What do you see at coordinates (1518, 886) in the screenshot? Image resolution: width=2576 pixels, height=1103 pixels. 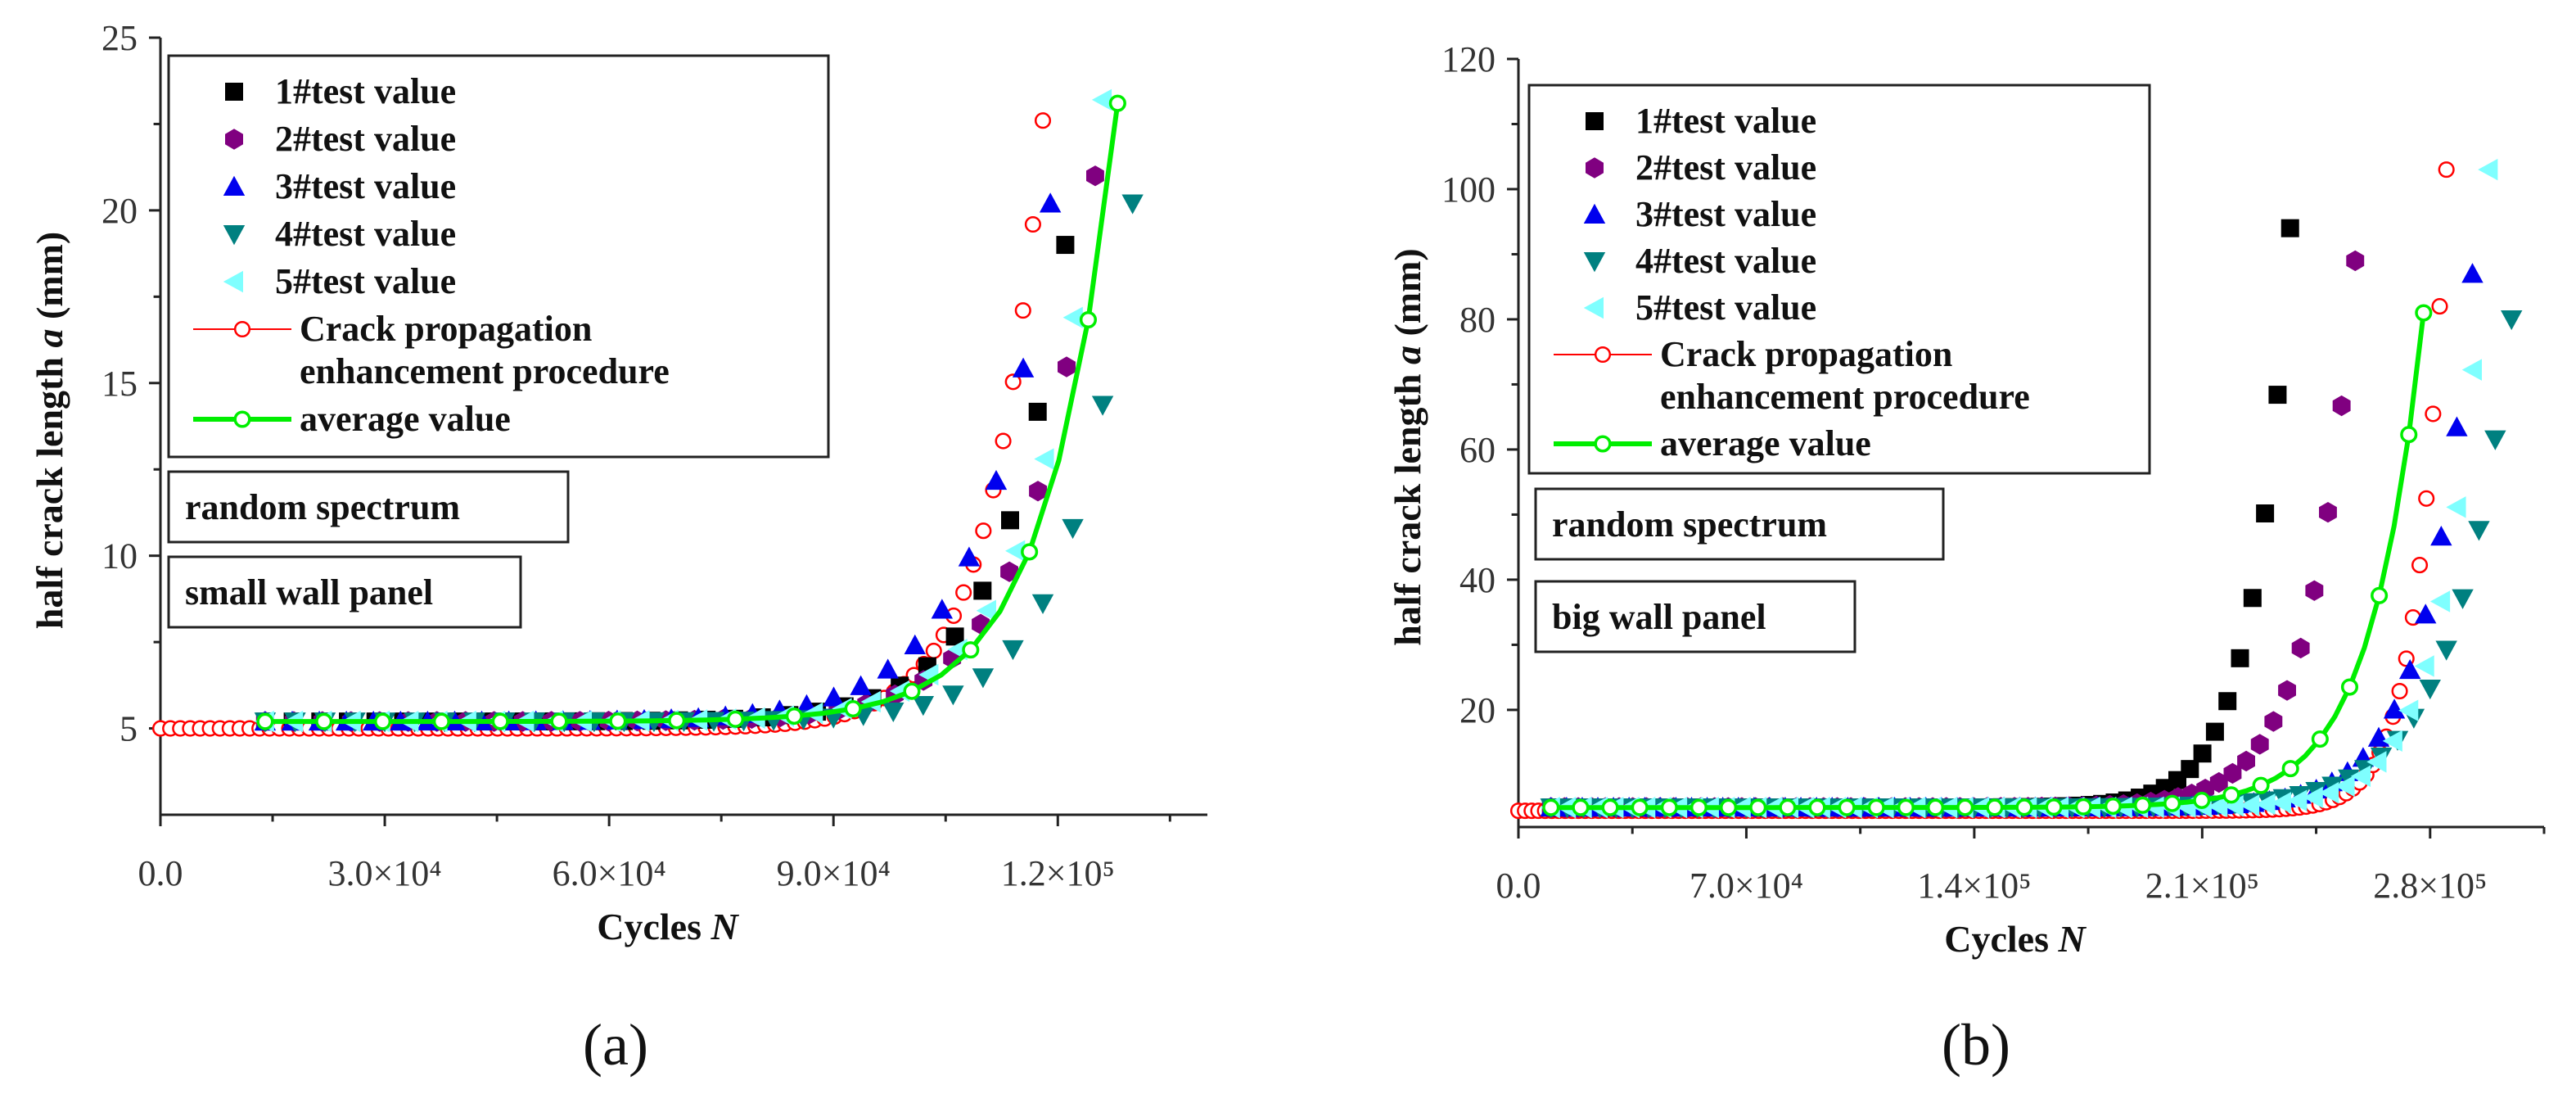 I see `x-tick-label: 0.0` at bounding box center [1518, 886].